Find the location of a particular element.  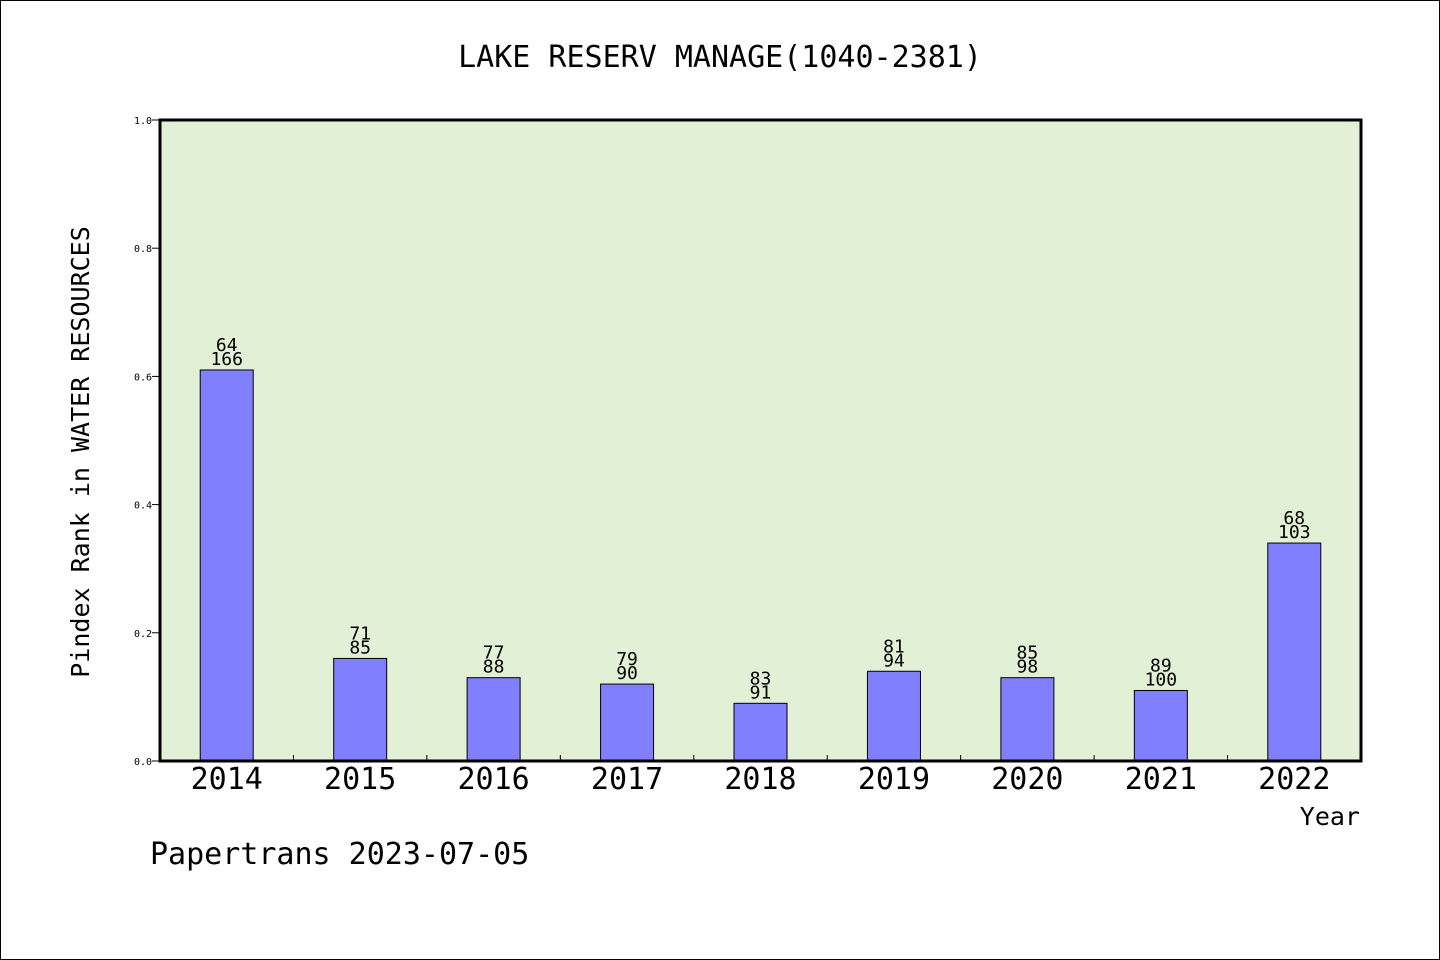

bar-label-bottom: 94 is located at coordinates (894, 660).